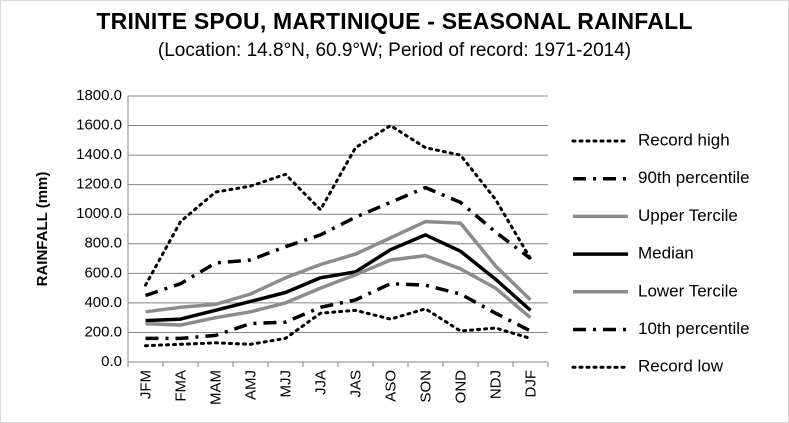  I want to click on y-tick-label: 800.0, so click(103, 243).